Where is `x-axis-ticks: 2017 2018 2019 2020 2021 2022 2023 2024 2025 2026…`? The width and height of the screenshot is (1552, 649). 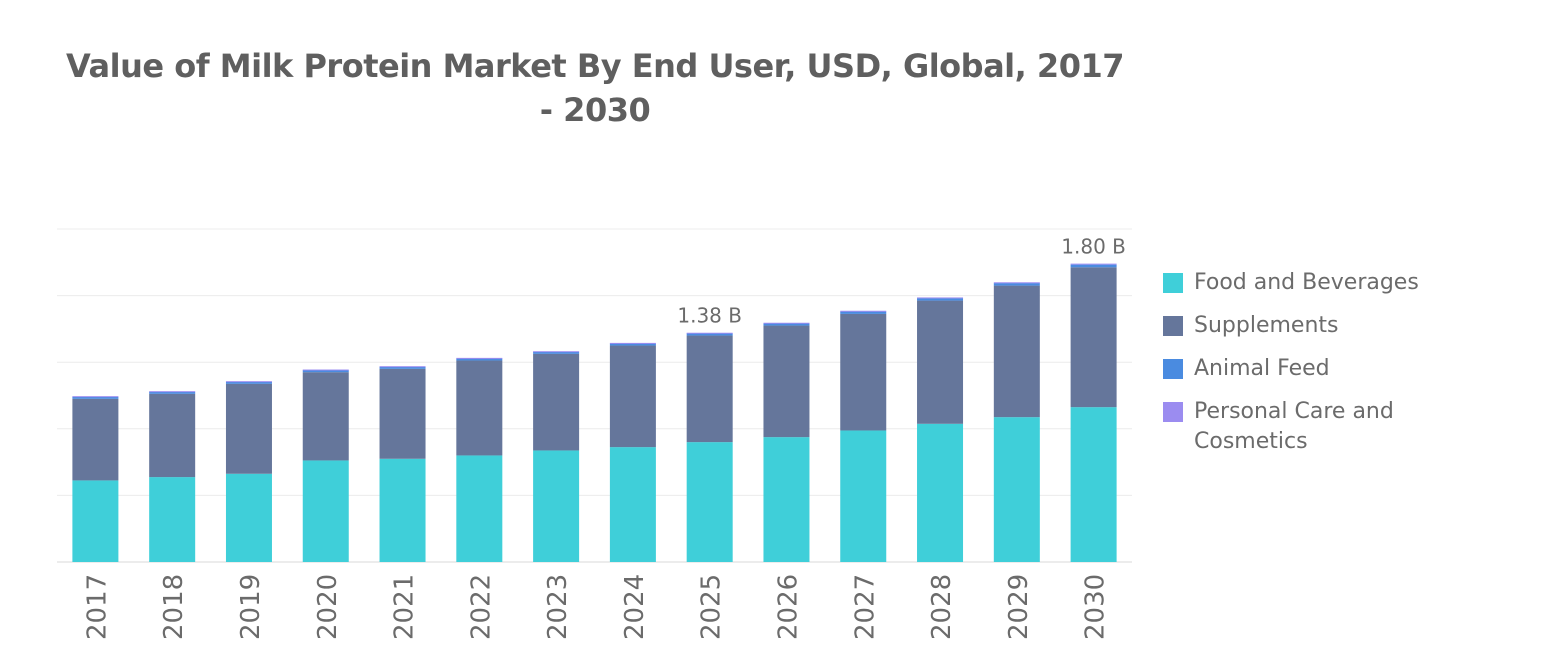 x-axis-ticks: 2017 2018 2019 2020 2021 2022 2023 2024 2025 2026… is located at coordinates (596, 607).